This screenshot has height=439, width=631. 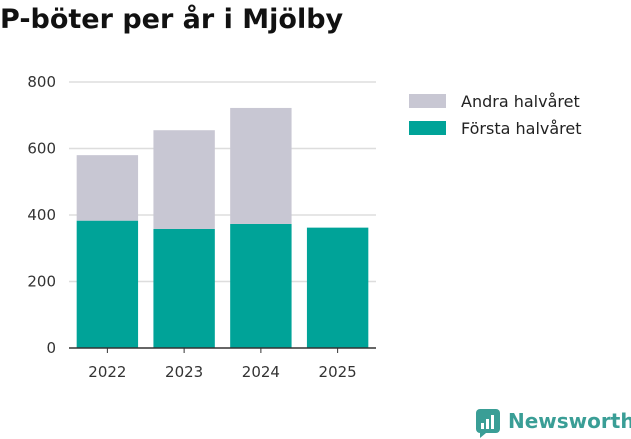 I want to click on legend-label-1: Första halvåret, so click(x=521, y=128).